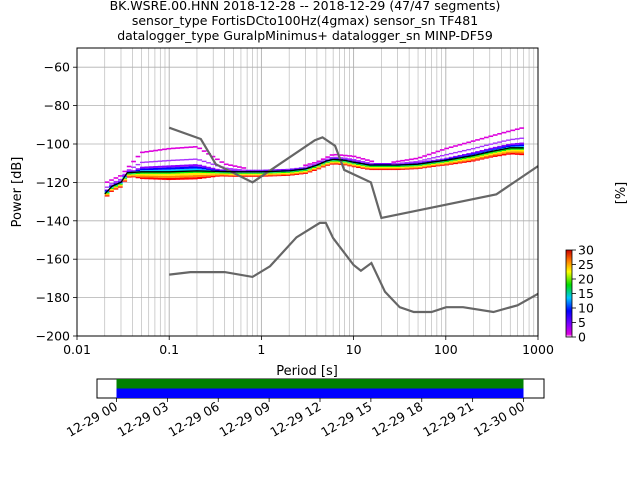  I want to click on x-tick-label: 1, so click(261, 349).